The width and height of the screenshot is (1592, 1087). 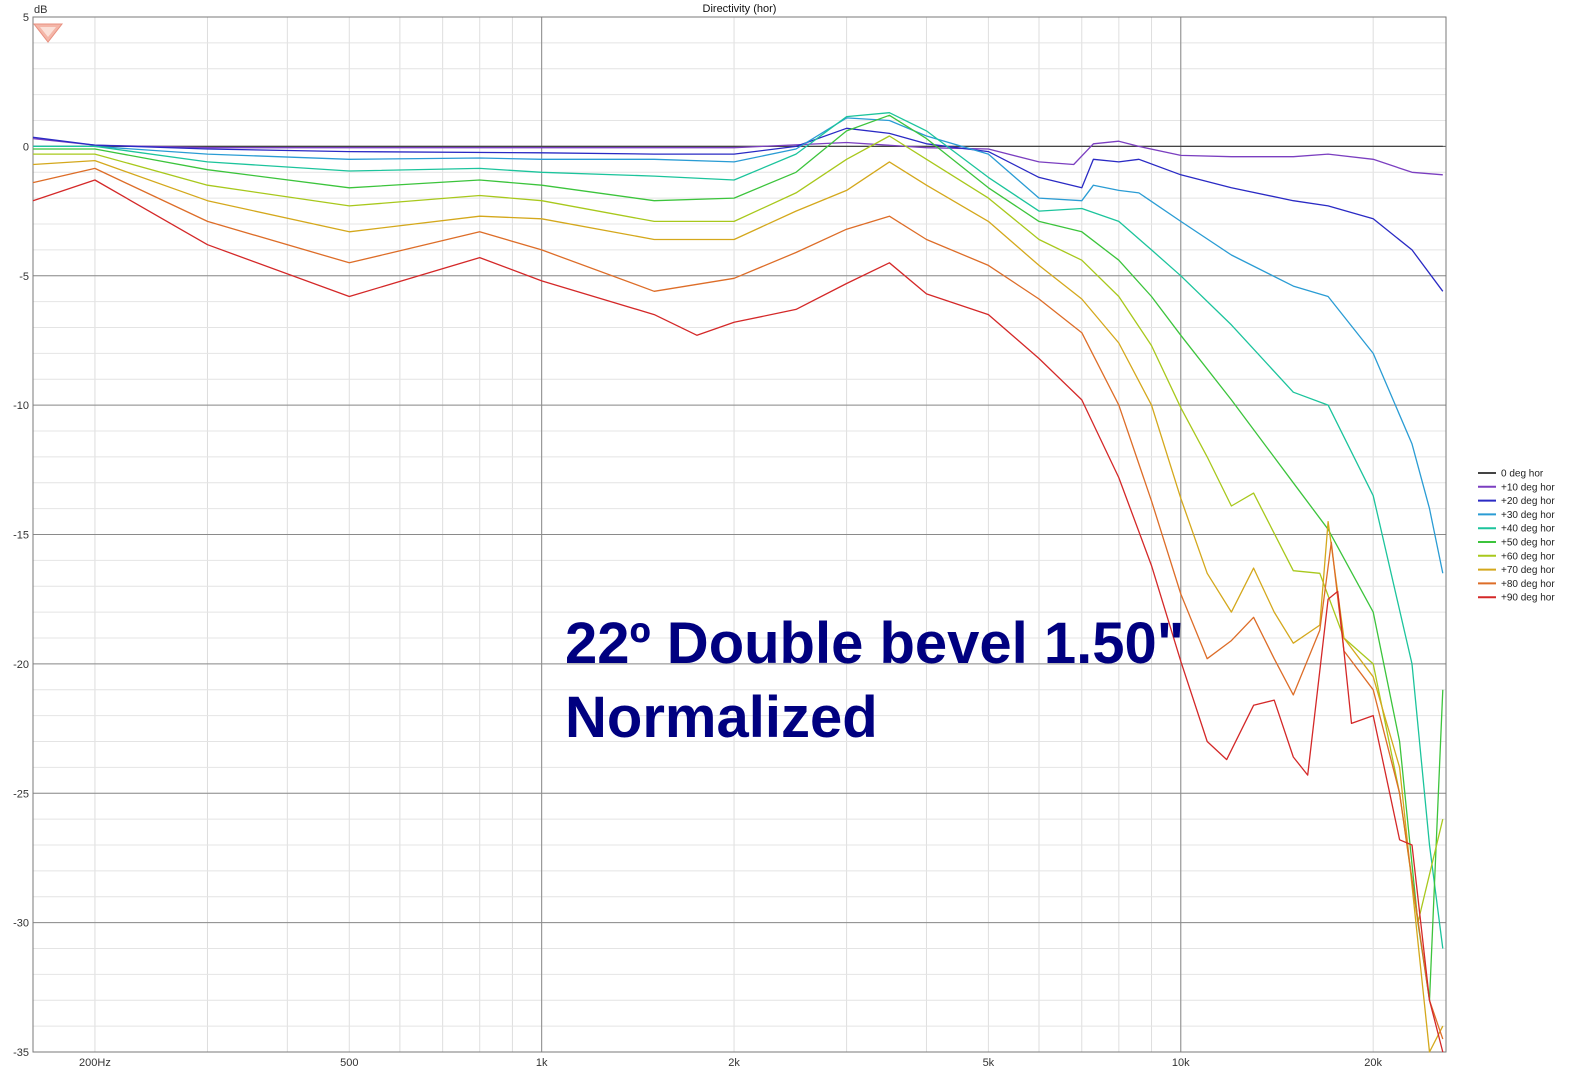 What do you see at coordinates (21, 924) in the screenshot?
I see `y-tick-label: -30` at bounding box center [21, 924].